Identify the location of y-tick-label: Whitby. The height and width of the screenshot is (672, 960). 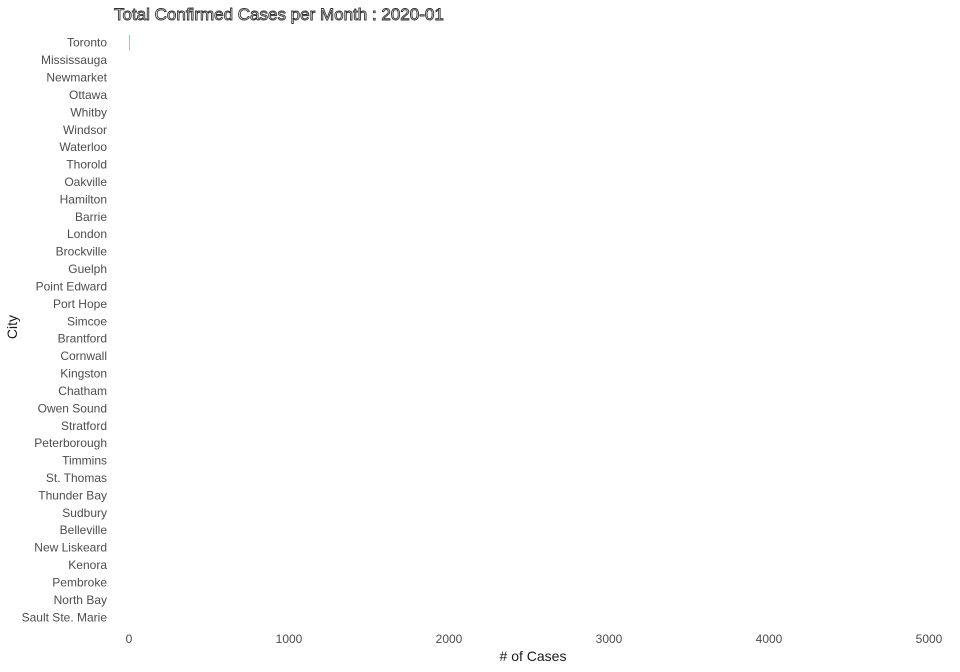
(88, 112).